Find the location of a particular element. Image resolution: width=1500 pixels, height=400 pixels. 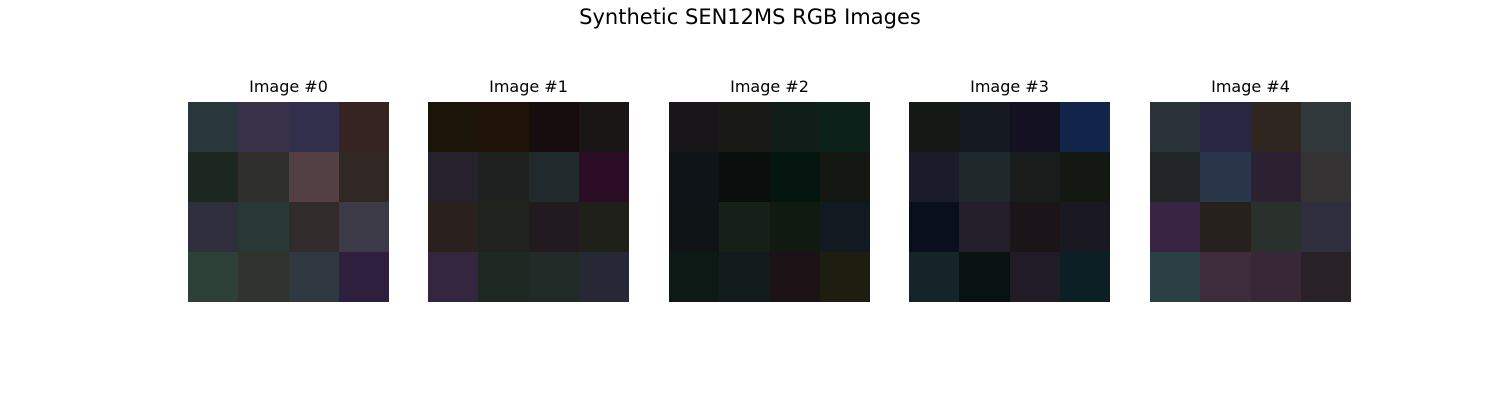

image-title-2: Image #2 is located at coordinates (769, 86).